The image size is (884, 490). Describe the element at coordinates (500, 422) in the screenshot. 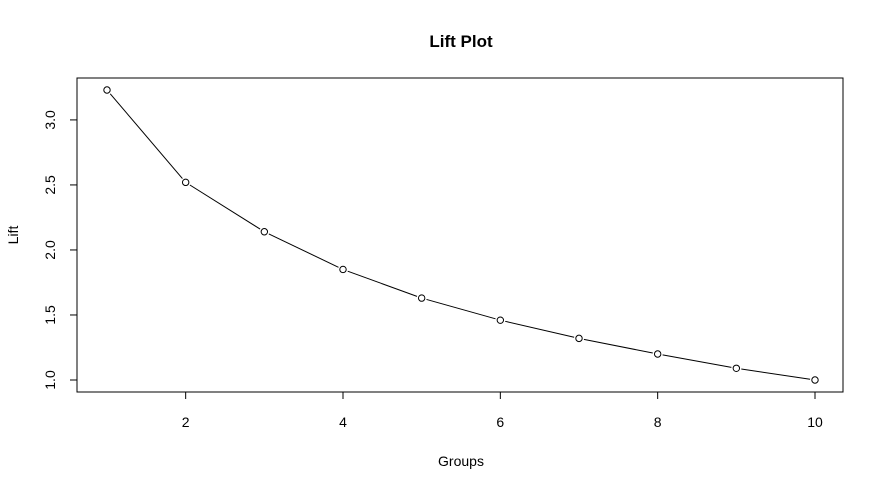

I see `x-tick-label-6: 6` at that location.